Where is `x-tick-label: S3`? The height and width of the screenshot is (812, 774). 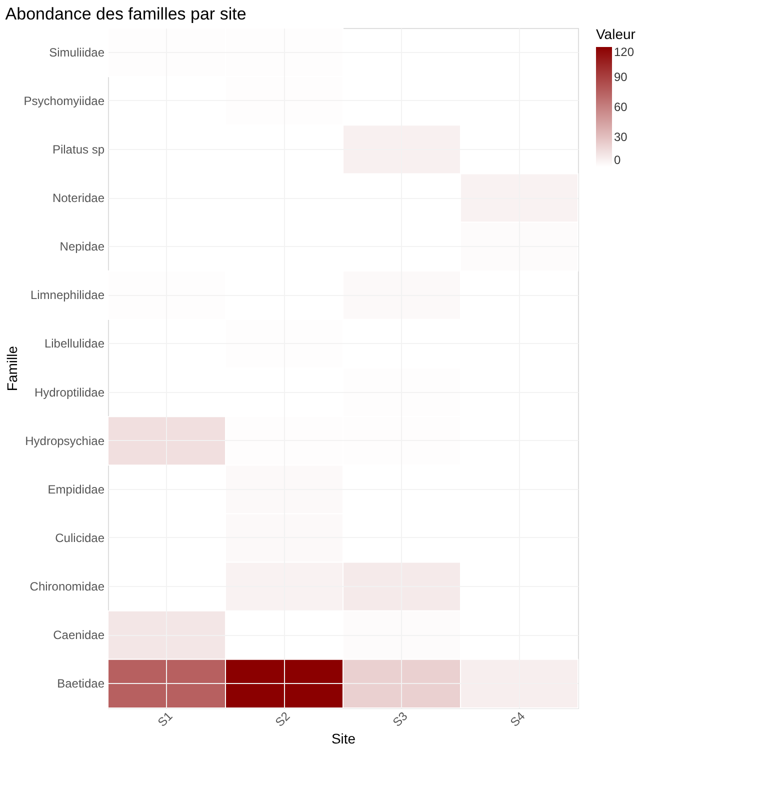 x-tick-label: S3 is located at coordinates (400, 719).